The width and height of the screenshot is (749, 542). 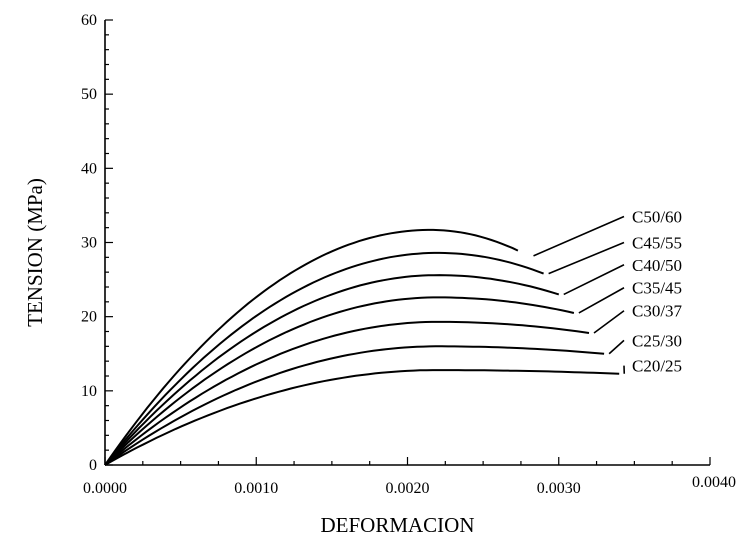 I want to click on y-tick-label: 10, so click(x=89, y=391).